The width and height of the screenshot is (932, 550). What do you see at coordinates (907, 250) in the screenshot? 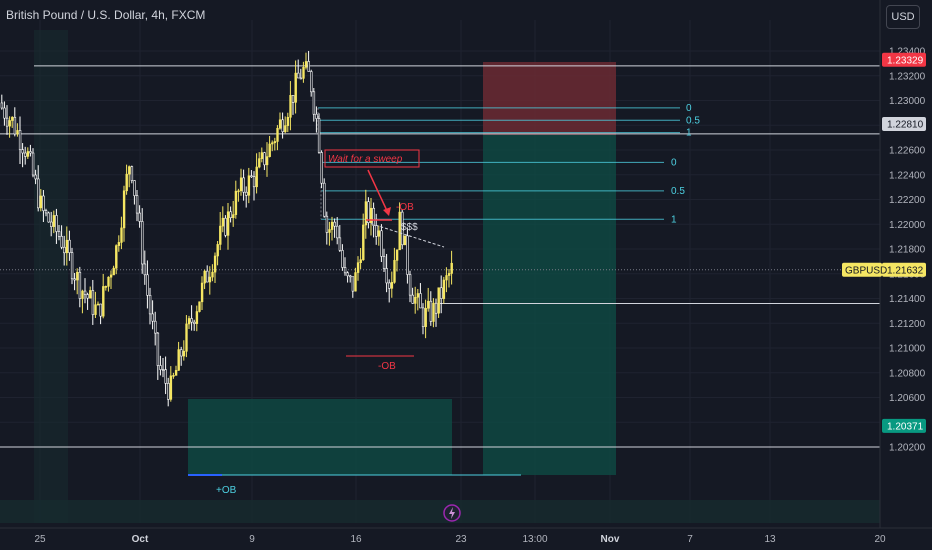
I see `price-tick-label: 1.21800` at bounding box center [907, 250].